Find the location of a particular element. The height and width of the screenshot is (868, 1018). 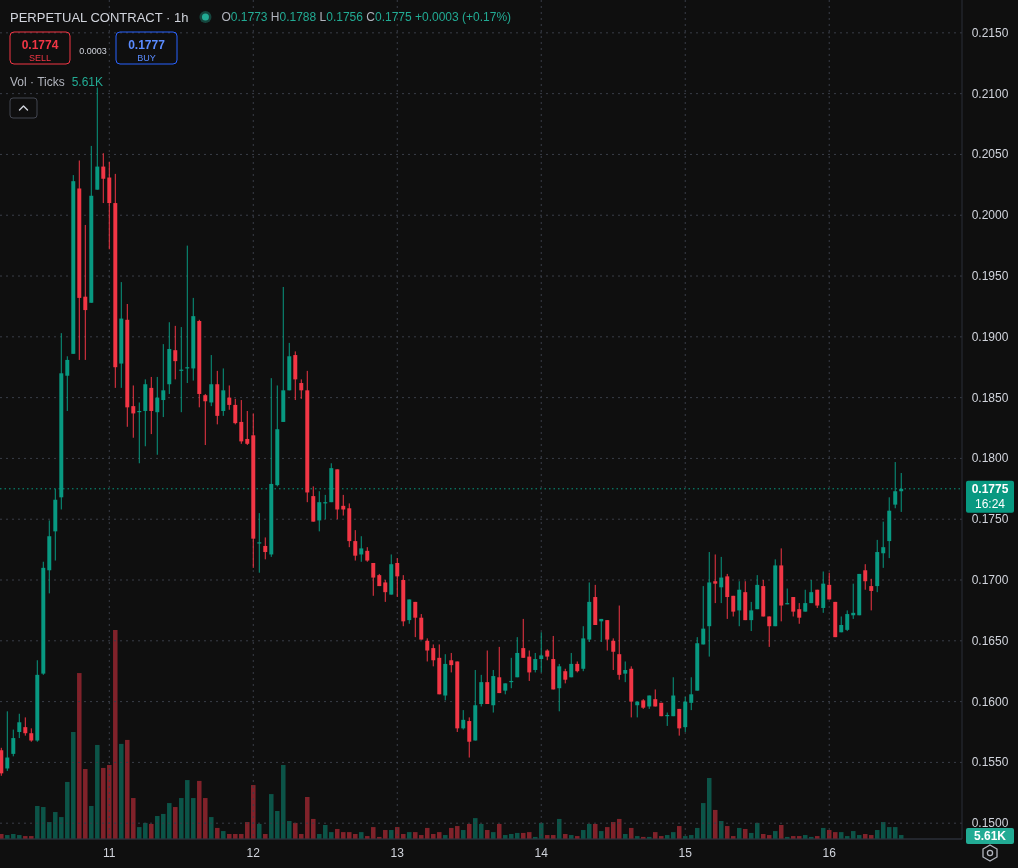

y-tick-label: 0.1850 is located at coordinates (990, 397).